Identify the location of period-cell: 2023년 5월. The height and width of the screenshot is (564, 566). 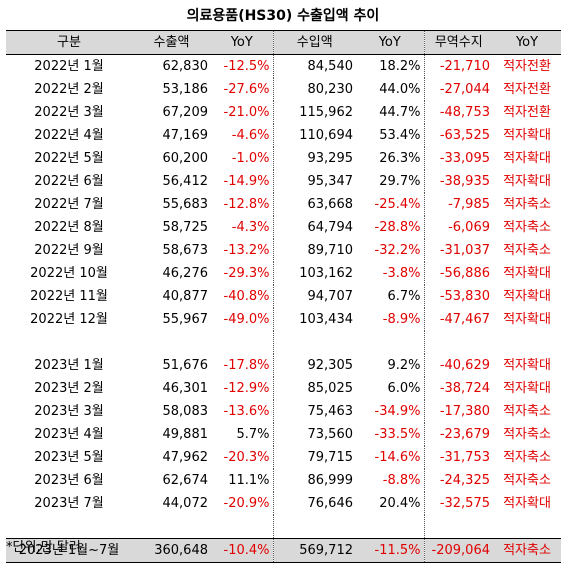
(69, 457).